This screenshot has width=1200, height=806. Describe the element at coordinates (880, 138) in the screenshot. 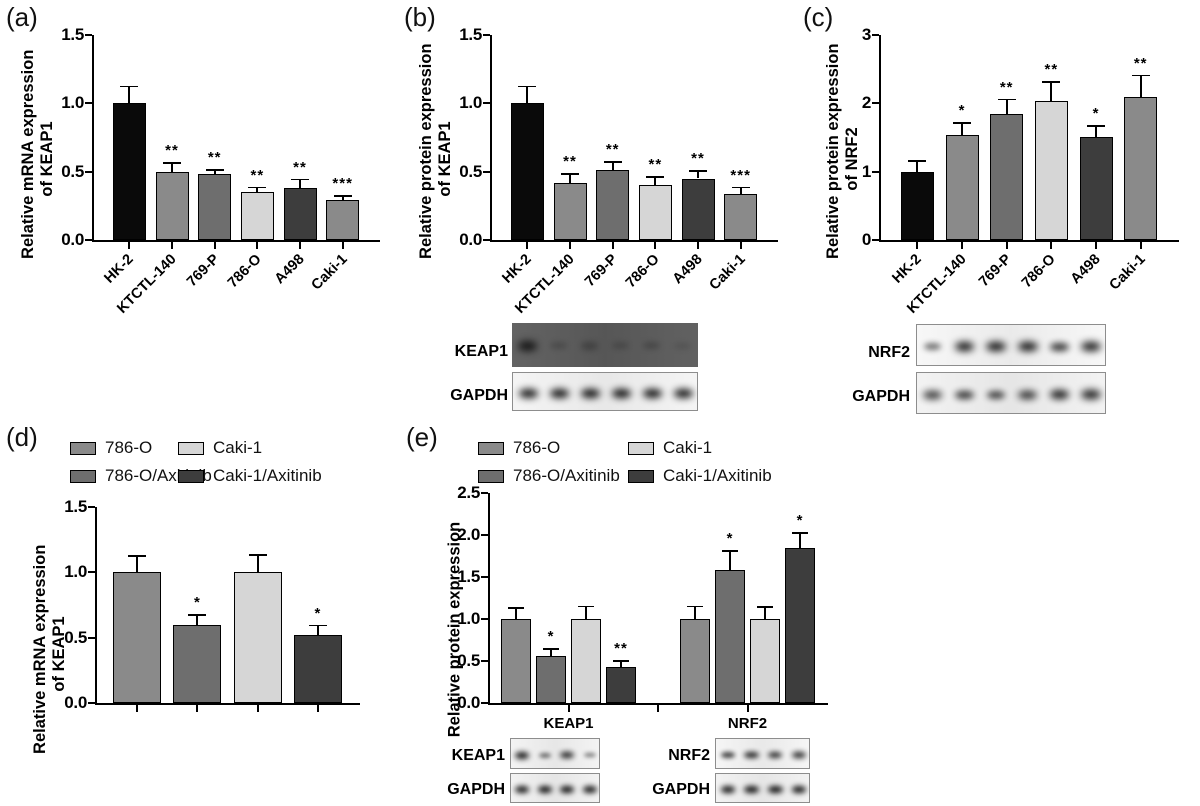

I see `panel-c-y-axis` at that location.